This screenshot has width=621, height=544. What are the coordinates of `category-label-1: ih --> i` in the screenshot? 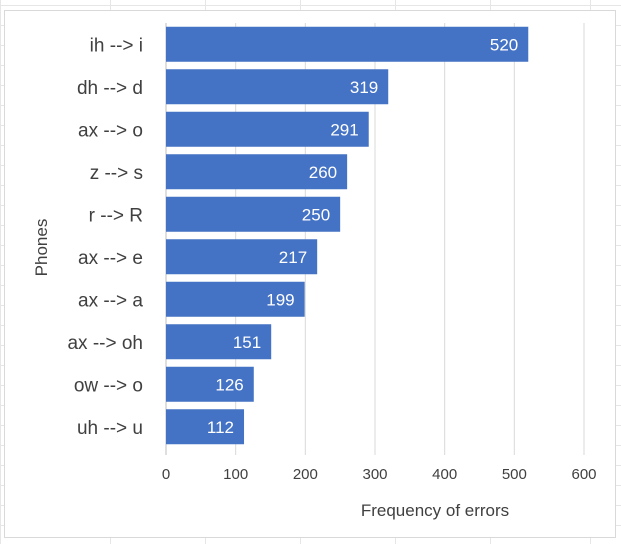 It's located at (116, 45).